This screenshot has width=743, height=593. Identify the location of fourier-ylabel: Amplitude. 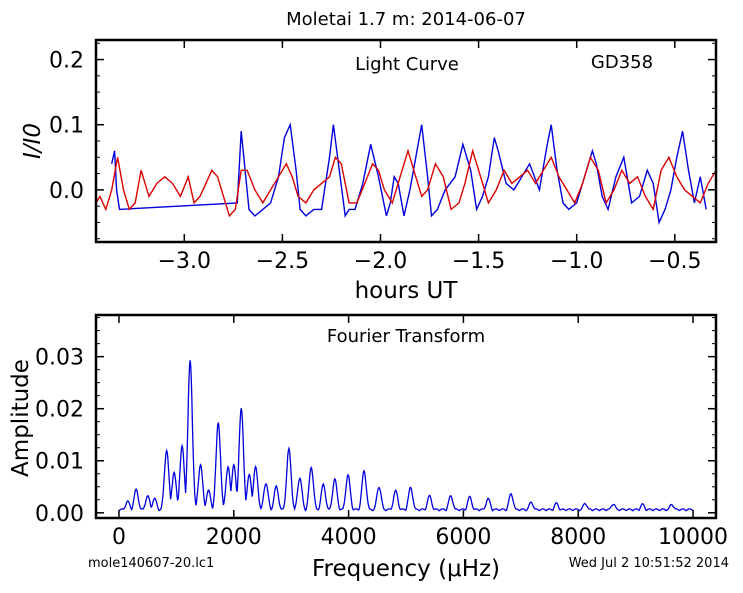
(21, 418).